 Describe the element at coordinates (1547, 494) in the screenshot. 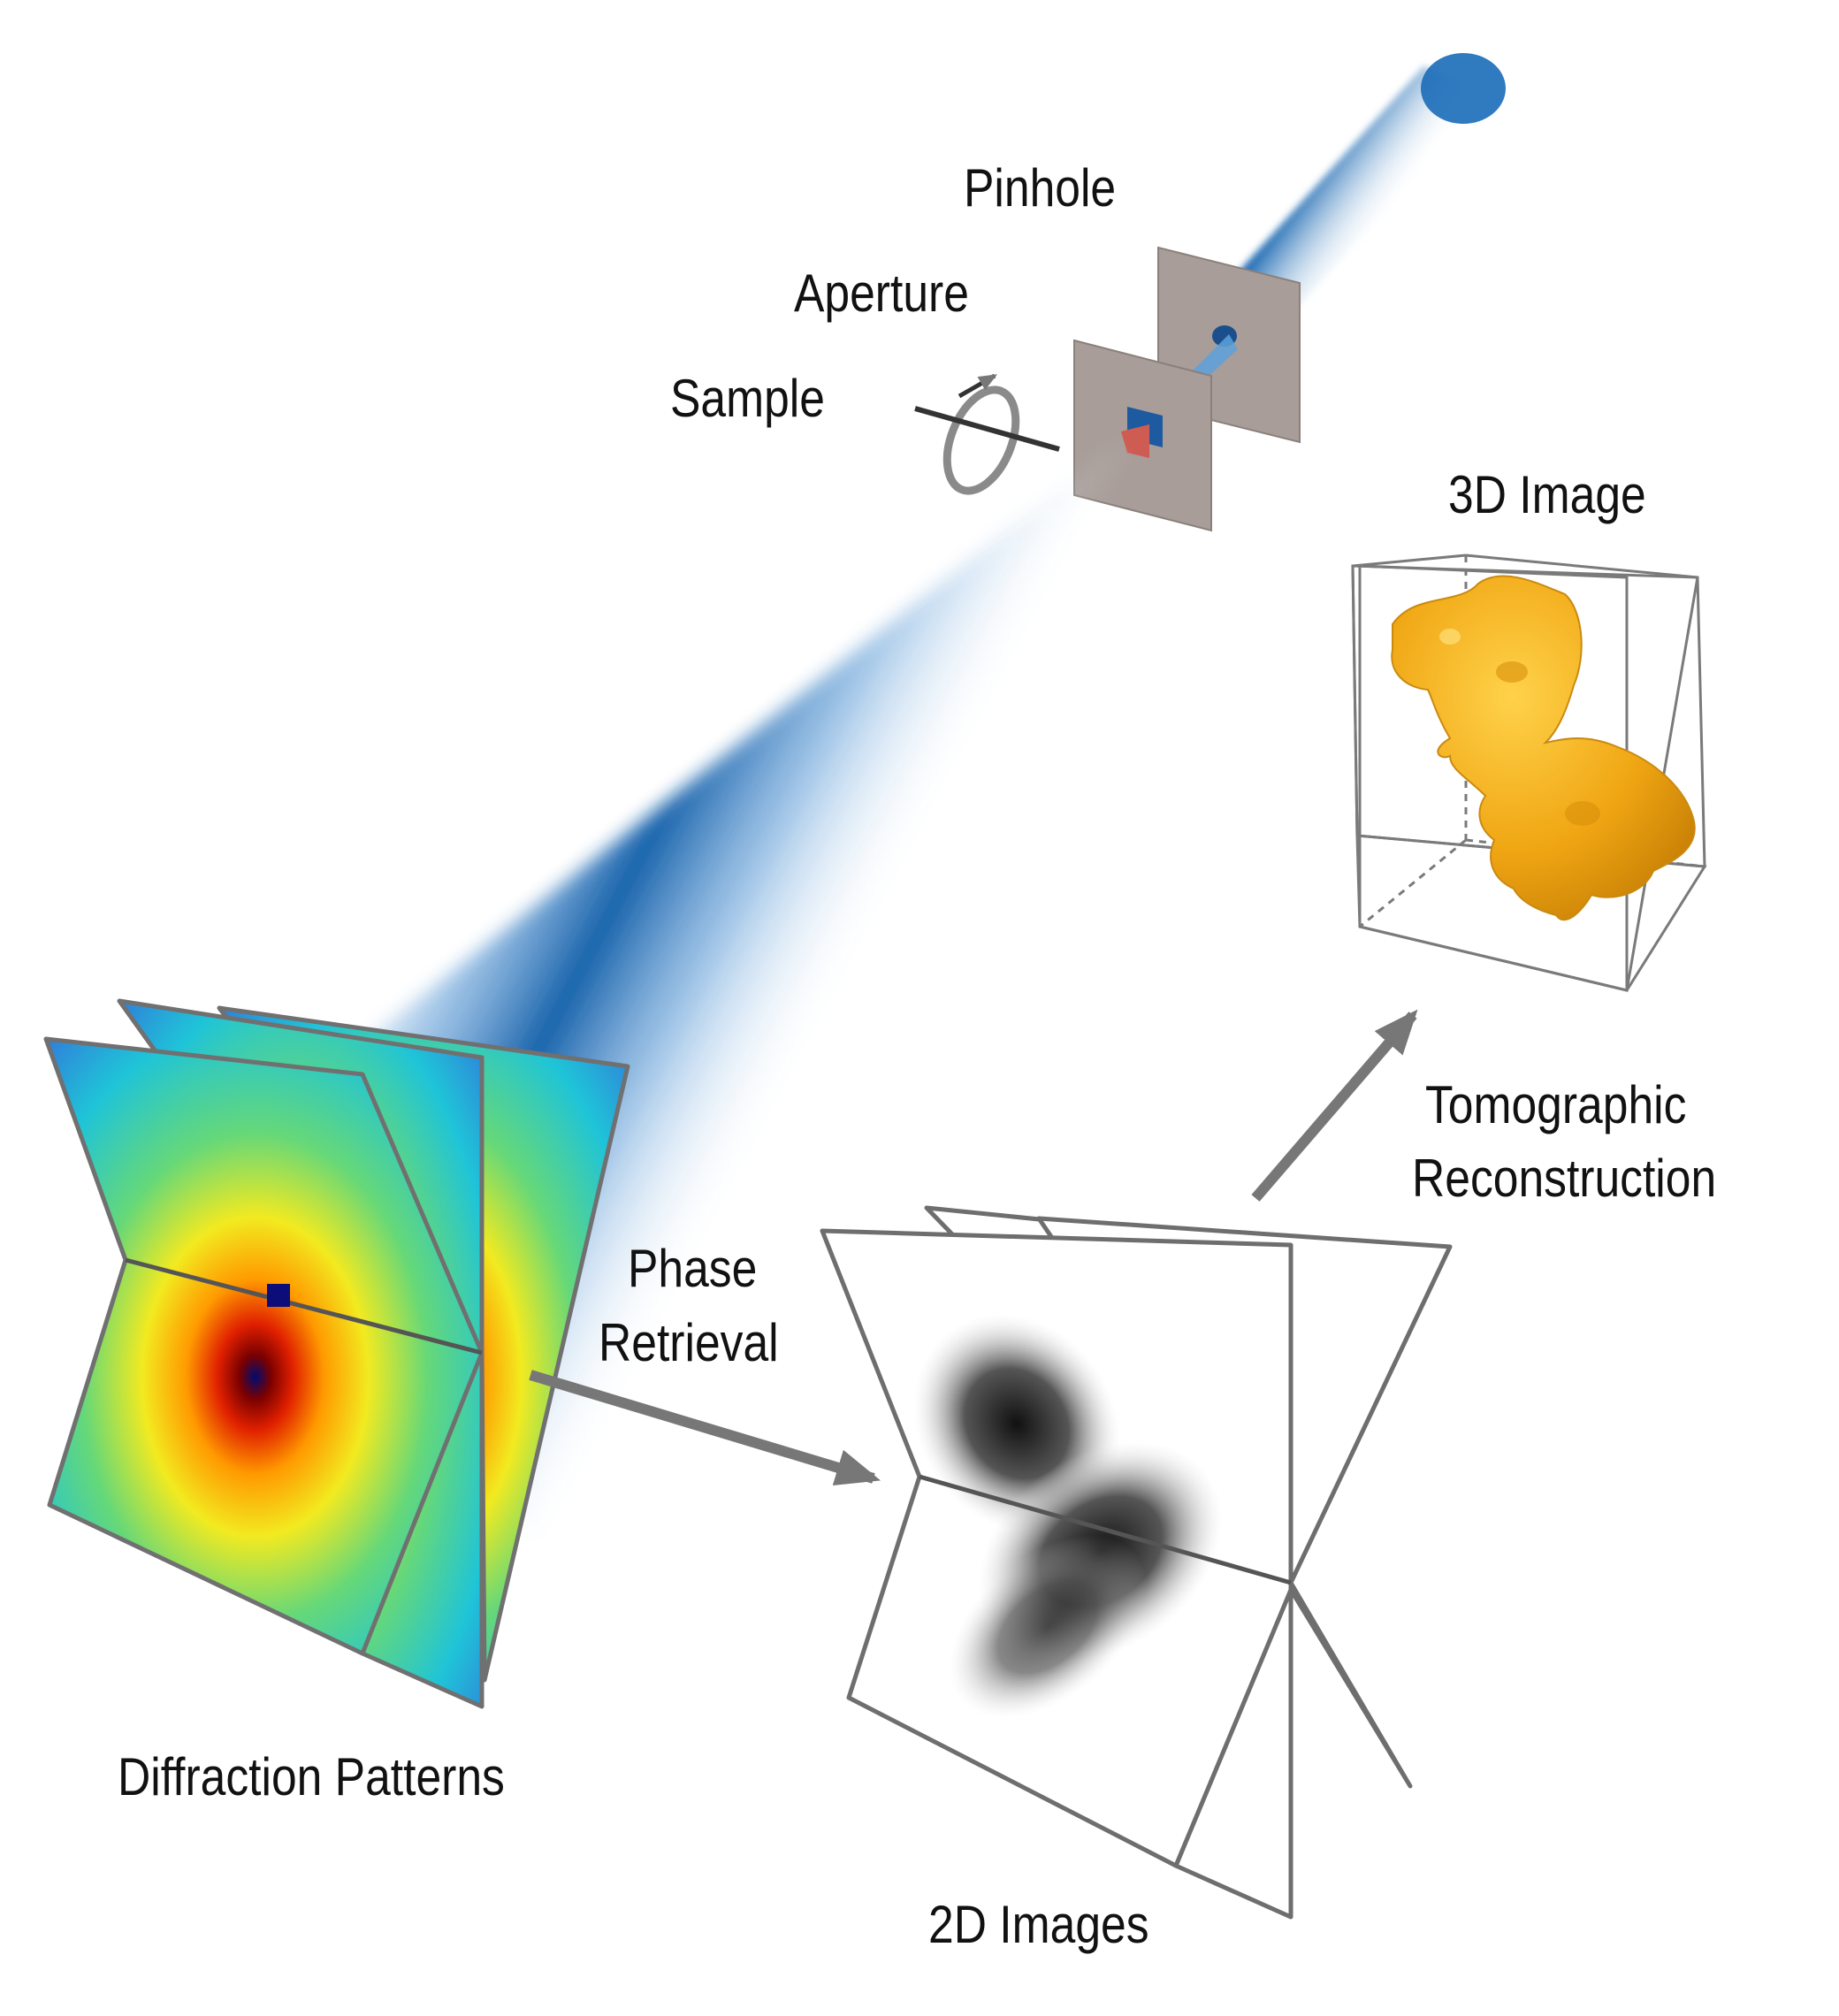

I see `label-3d-image: 3D Image` at that location.